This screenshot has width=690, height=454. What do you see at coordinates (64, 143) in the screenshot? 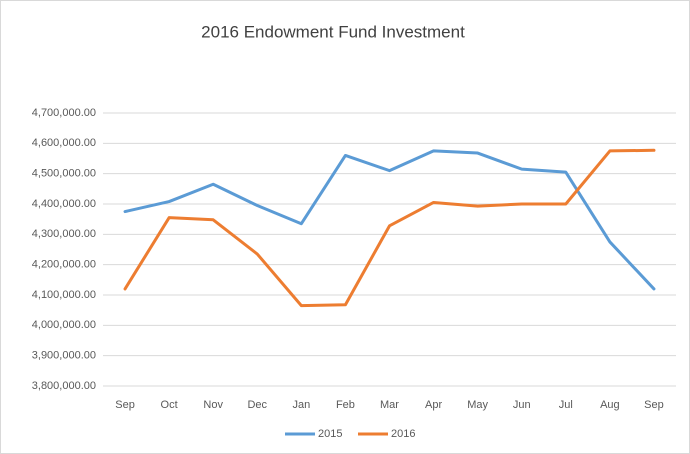
I see `y-tick-label: 4,600,000.00` at bounding box center [64, 143].